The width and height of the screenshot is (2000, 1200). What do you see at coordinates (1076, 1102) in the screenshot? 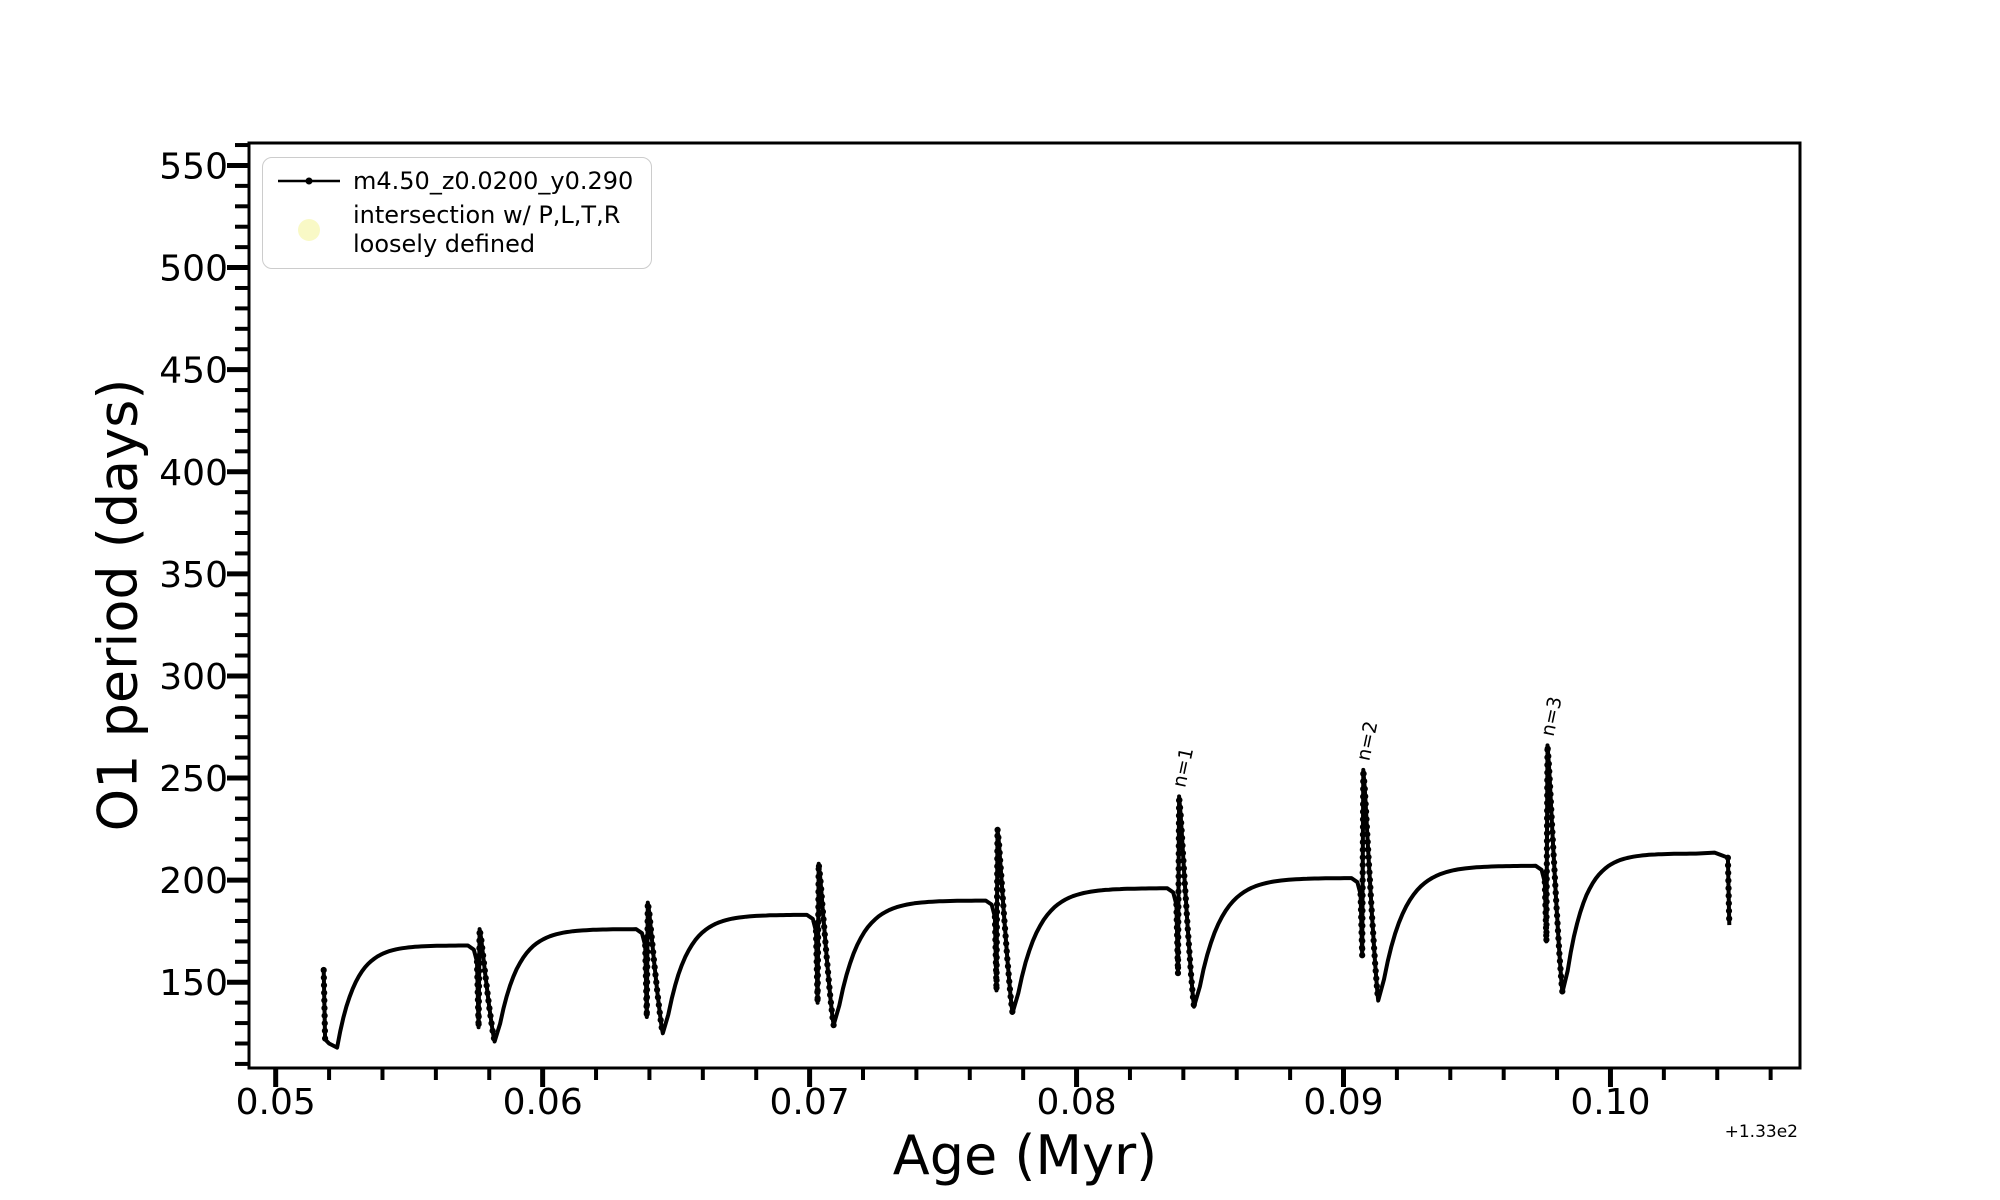
I see `x-tick-label: 0.08` at bounding box center [1076, 1102].